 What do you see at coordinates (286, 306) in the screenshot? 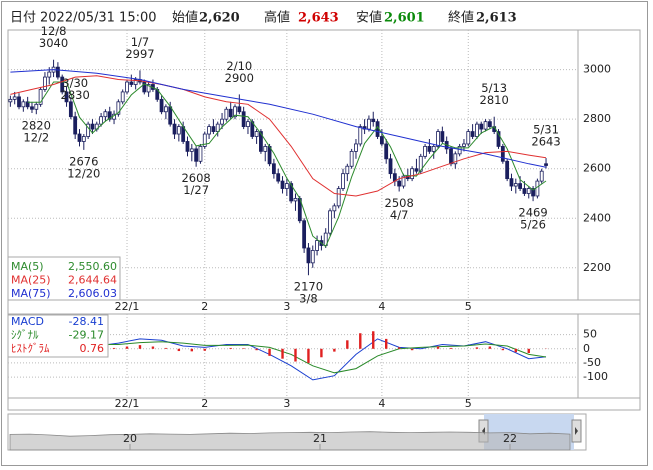
I see `x-tick-label: 3` at bounding box center [286, 306].